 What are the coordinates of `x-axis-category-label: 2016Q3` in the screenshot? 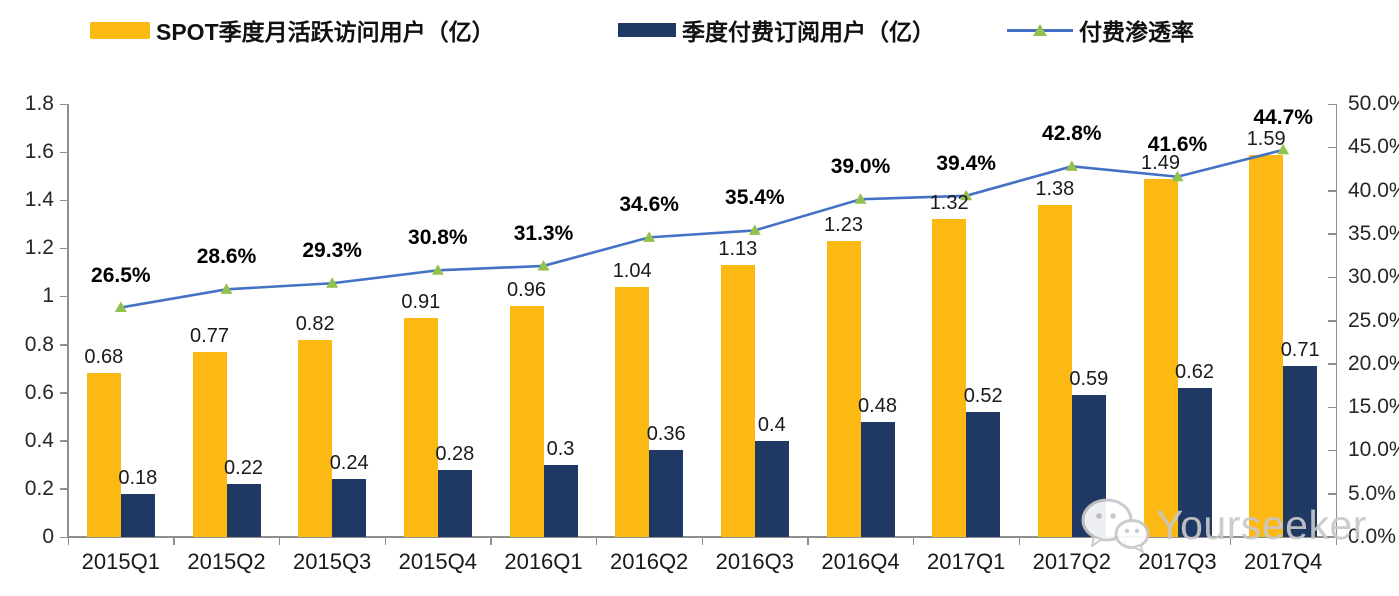 It's located at (754, 561).